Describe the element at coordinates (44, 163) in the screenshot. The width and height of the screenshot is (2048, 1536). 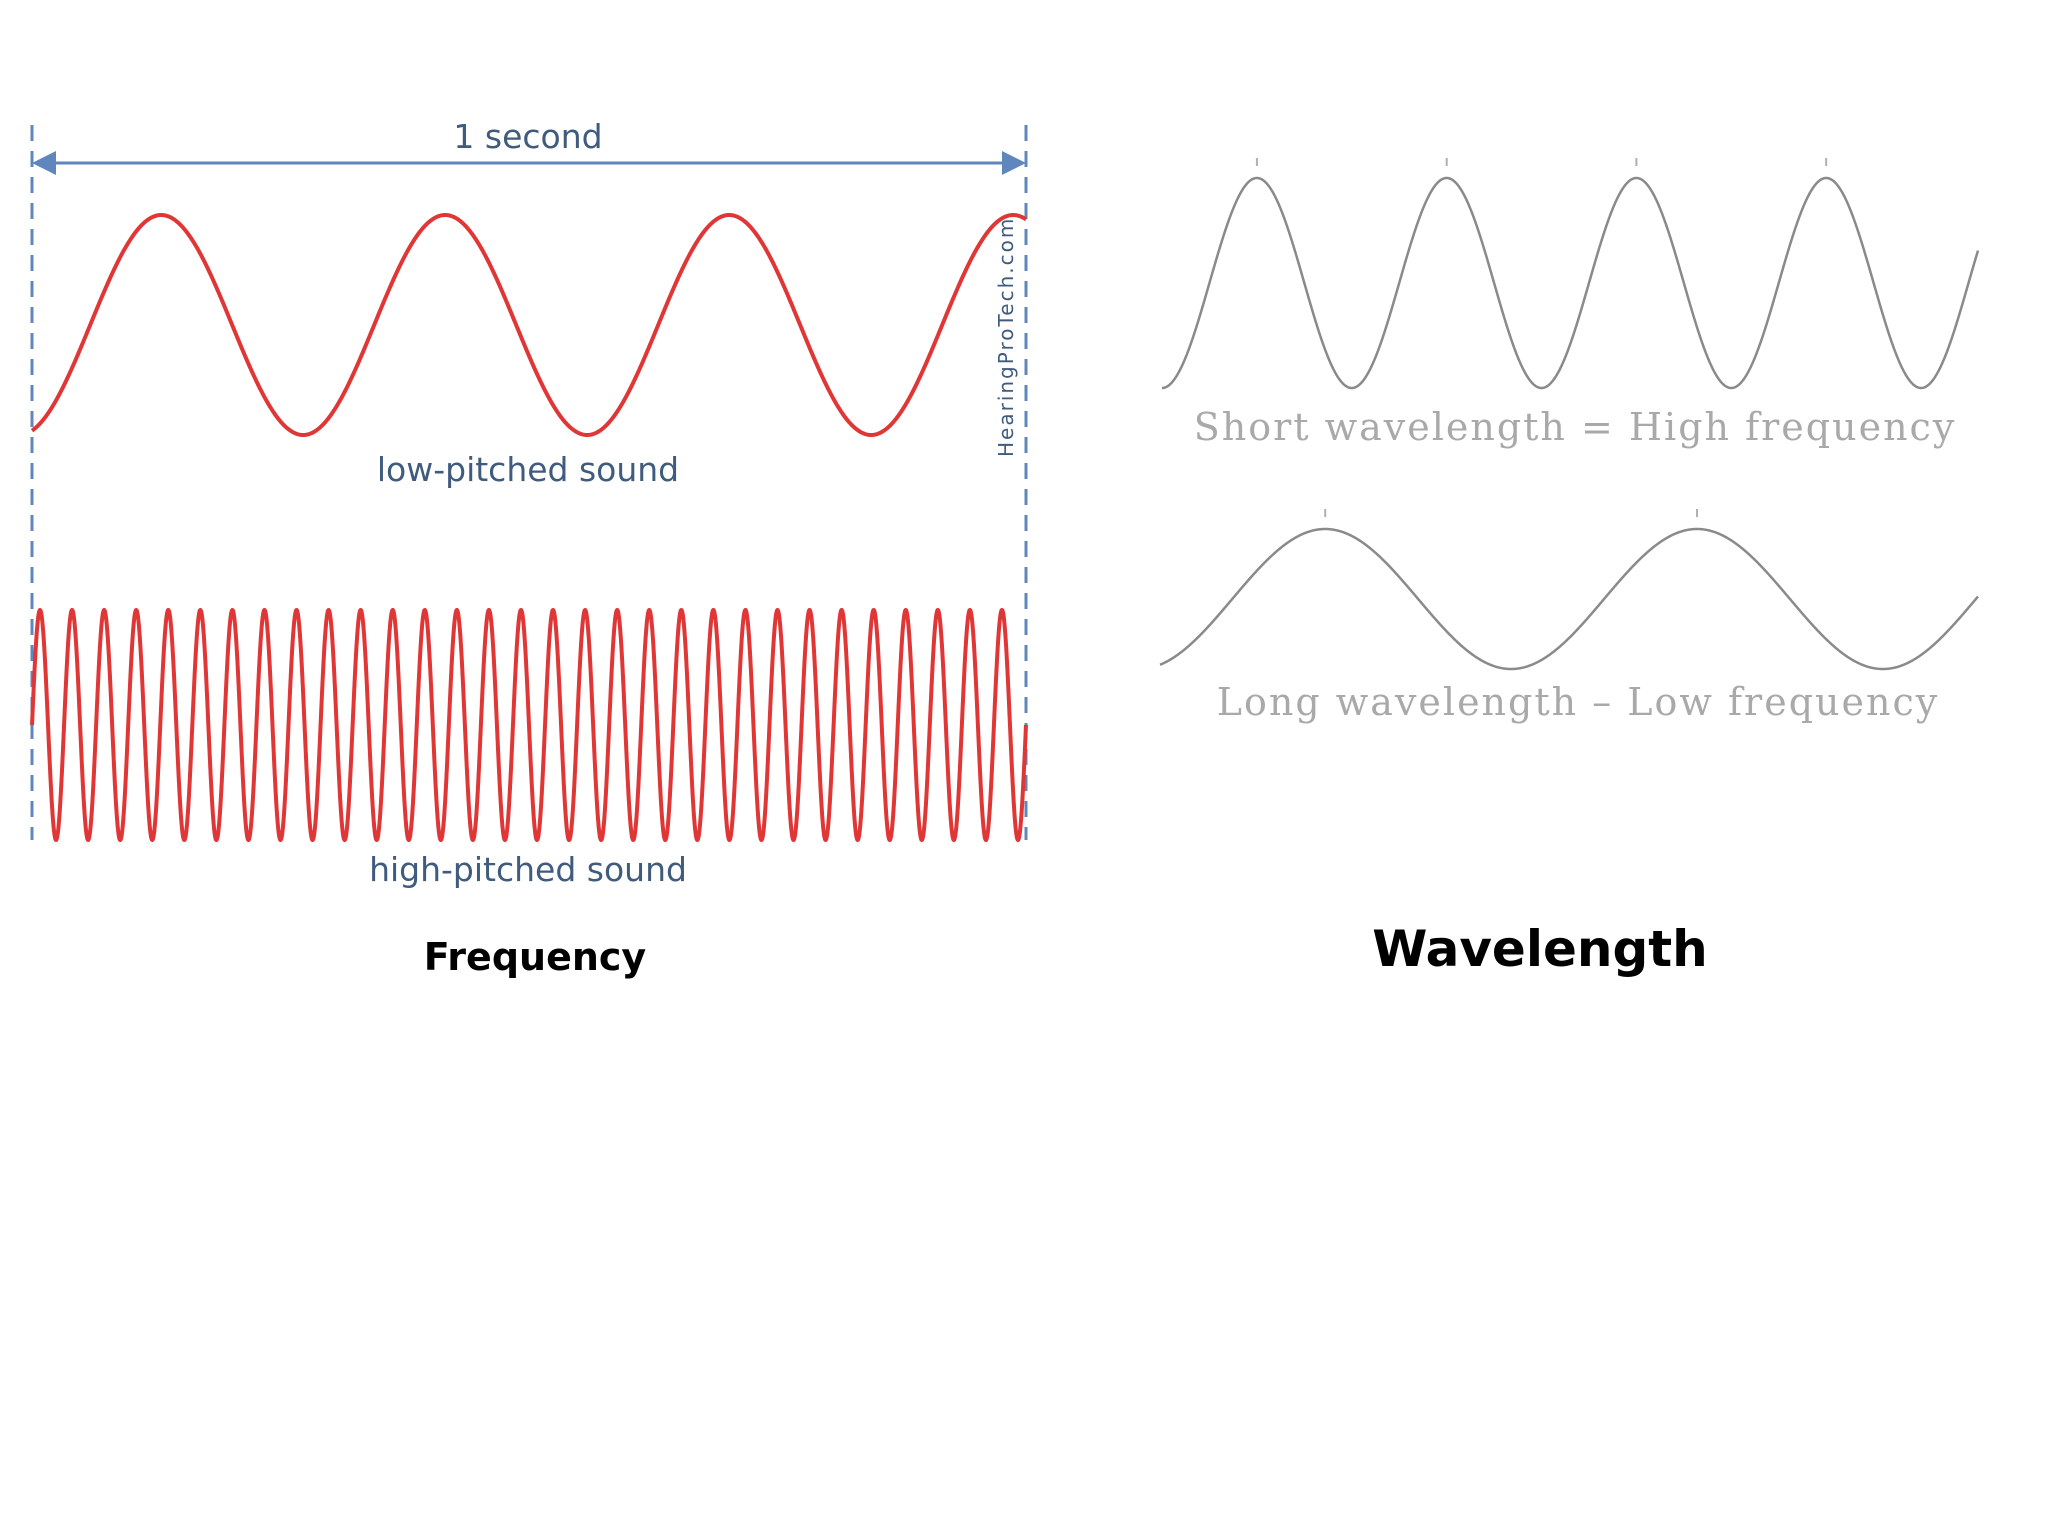
I see `span-arrow-left-head` at that location.